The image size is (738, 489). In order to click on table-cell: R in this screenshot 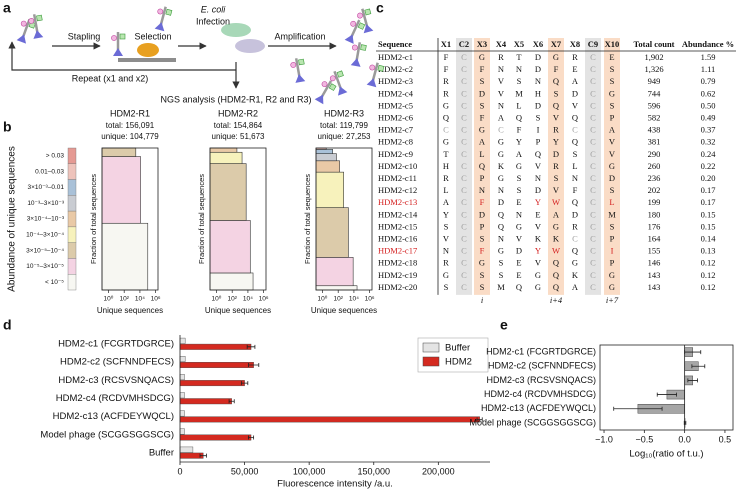, I will do `click(446, 93)`.